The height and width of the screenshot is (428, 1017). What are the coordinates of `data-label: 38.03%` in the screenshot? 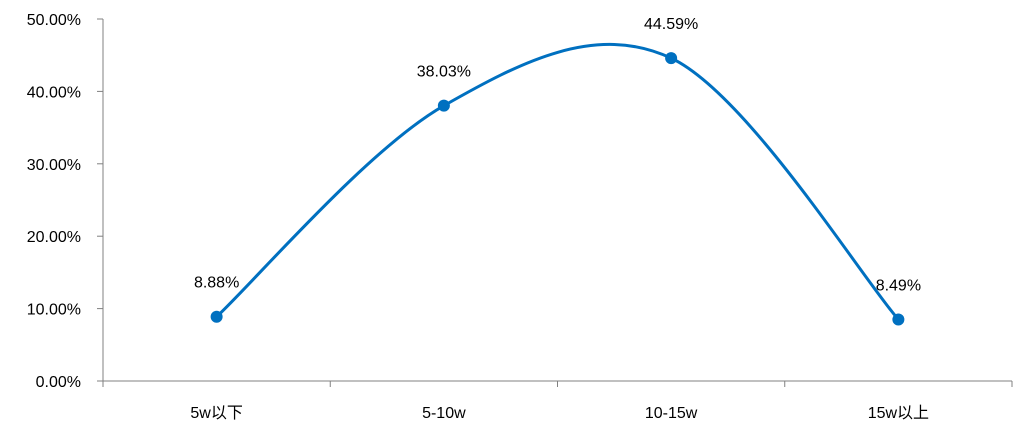 It's located at (444, 72).